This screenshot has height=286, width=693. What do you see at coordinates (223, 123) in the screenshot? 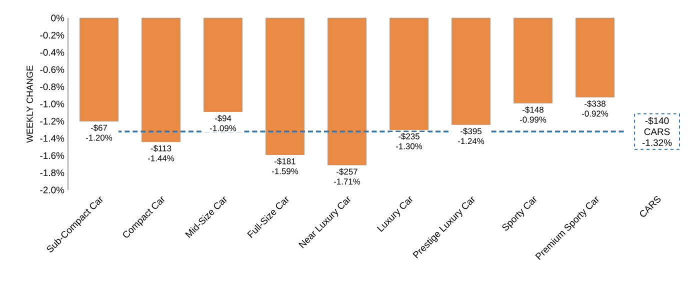
I see `data-label: -$94 -1.09%` at bounding box center [223, 123].